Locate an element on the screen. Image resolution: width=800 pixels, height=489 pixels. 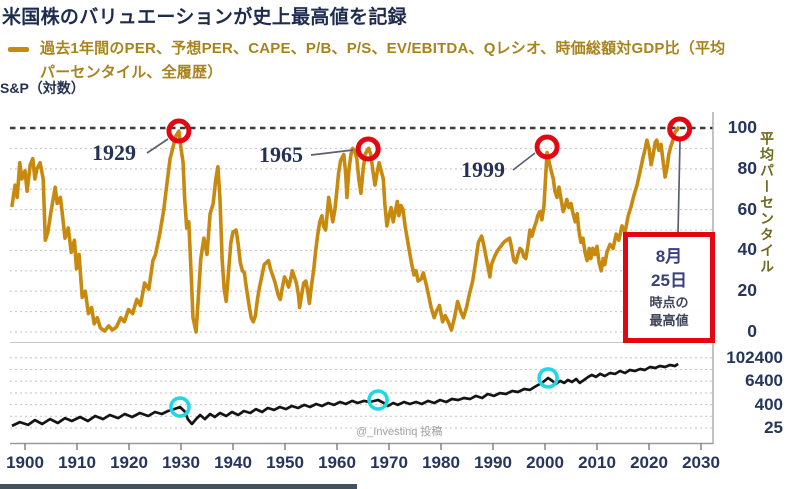
callout-line-3: 時点の is located at coordinates (669, 302).